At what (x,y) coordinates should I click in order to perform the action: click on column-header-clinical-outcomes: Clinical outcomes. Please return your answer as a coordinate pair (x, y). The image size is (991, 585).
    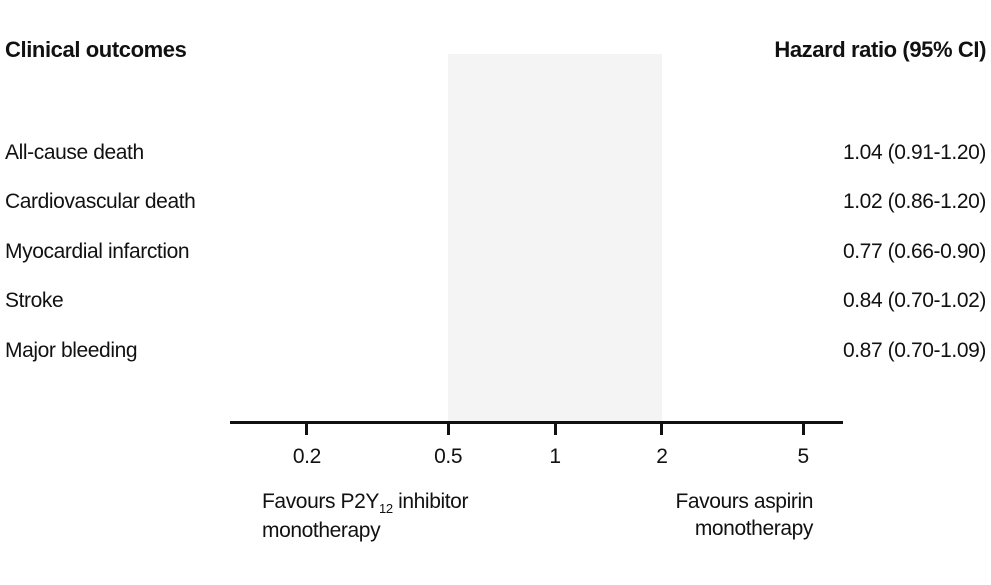
    Looking at the image, I should click on (96, 49).